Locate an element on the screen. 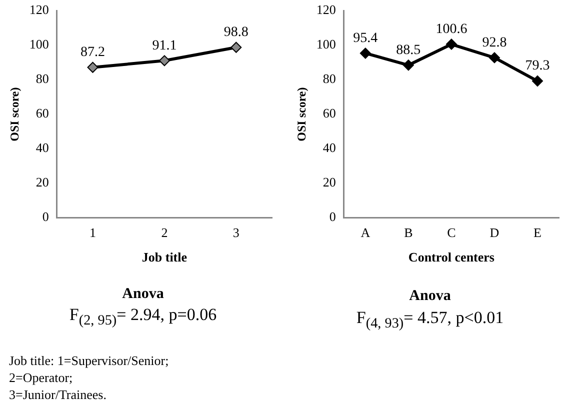  x-tick-label: D is located at coordinates (495, 232).